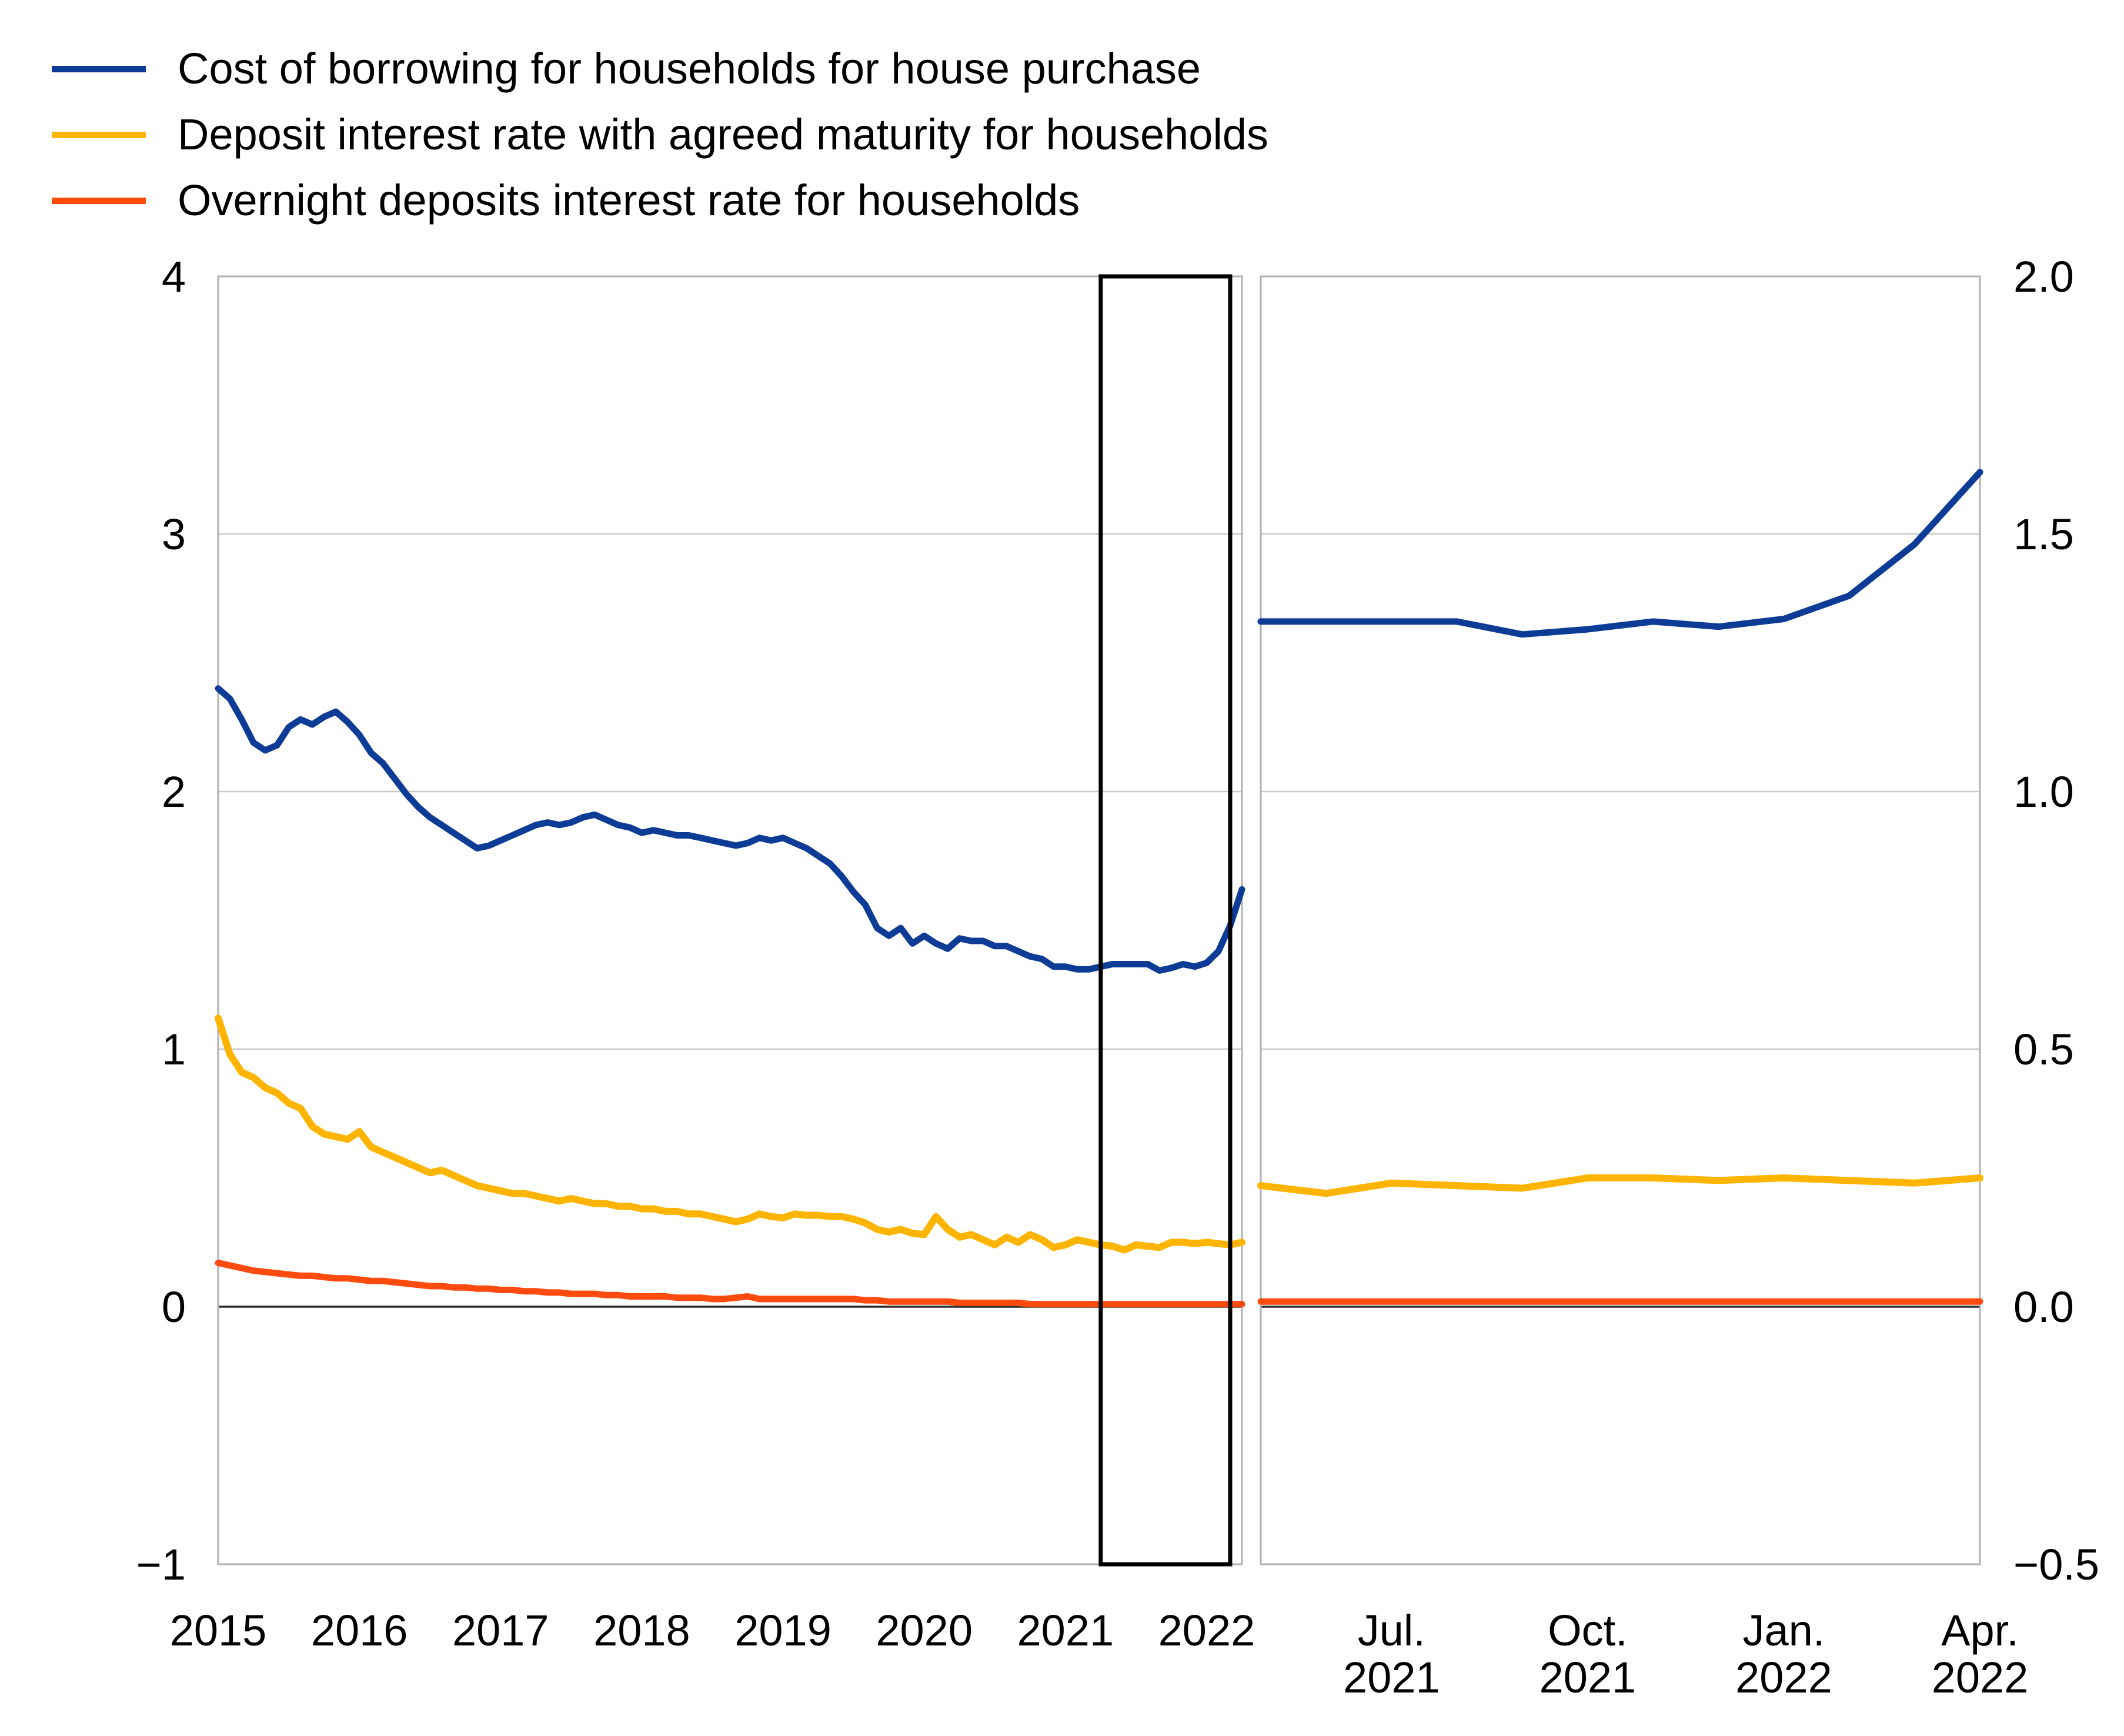 The image size is (2124, 1736). What do you see at coordinates (174, 791) in the screenshot?
I see `y-tick-label: 2` at bounding box center [174, 791].